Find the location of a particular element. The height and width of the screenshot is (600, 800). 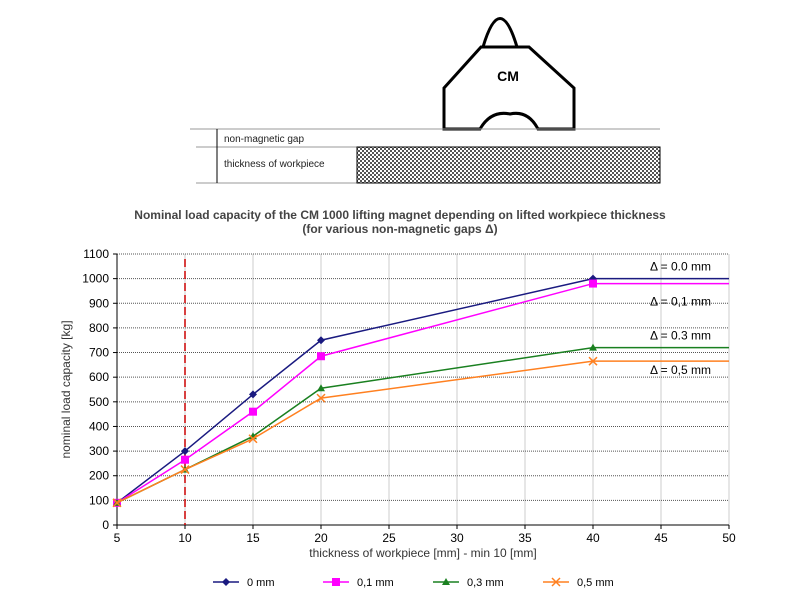

legend-label: 0 mm is located at coordinates (261, 583).